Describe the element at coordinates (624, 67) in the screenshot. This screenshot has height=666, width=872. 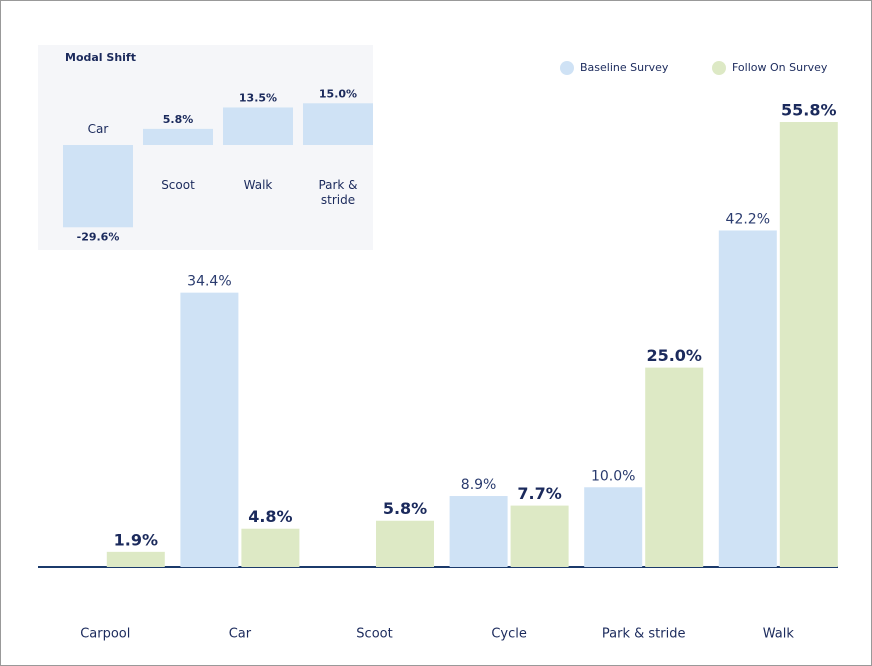
I see `legend-label: Baseline Survey` at that location.